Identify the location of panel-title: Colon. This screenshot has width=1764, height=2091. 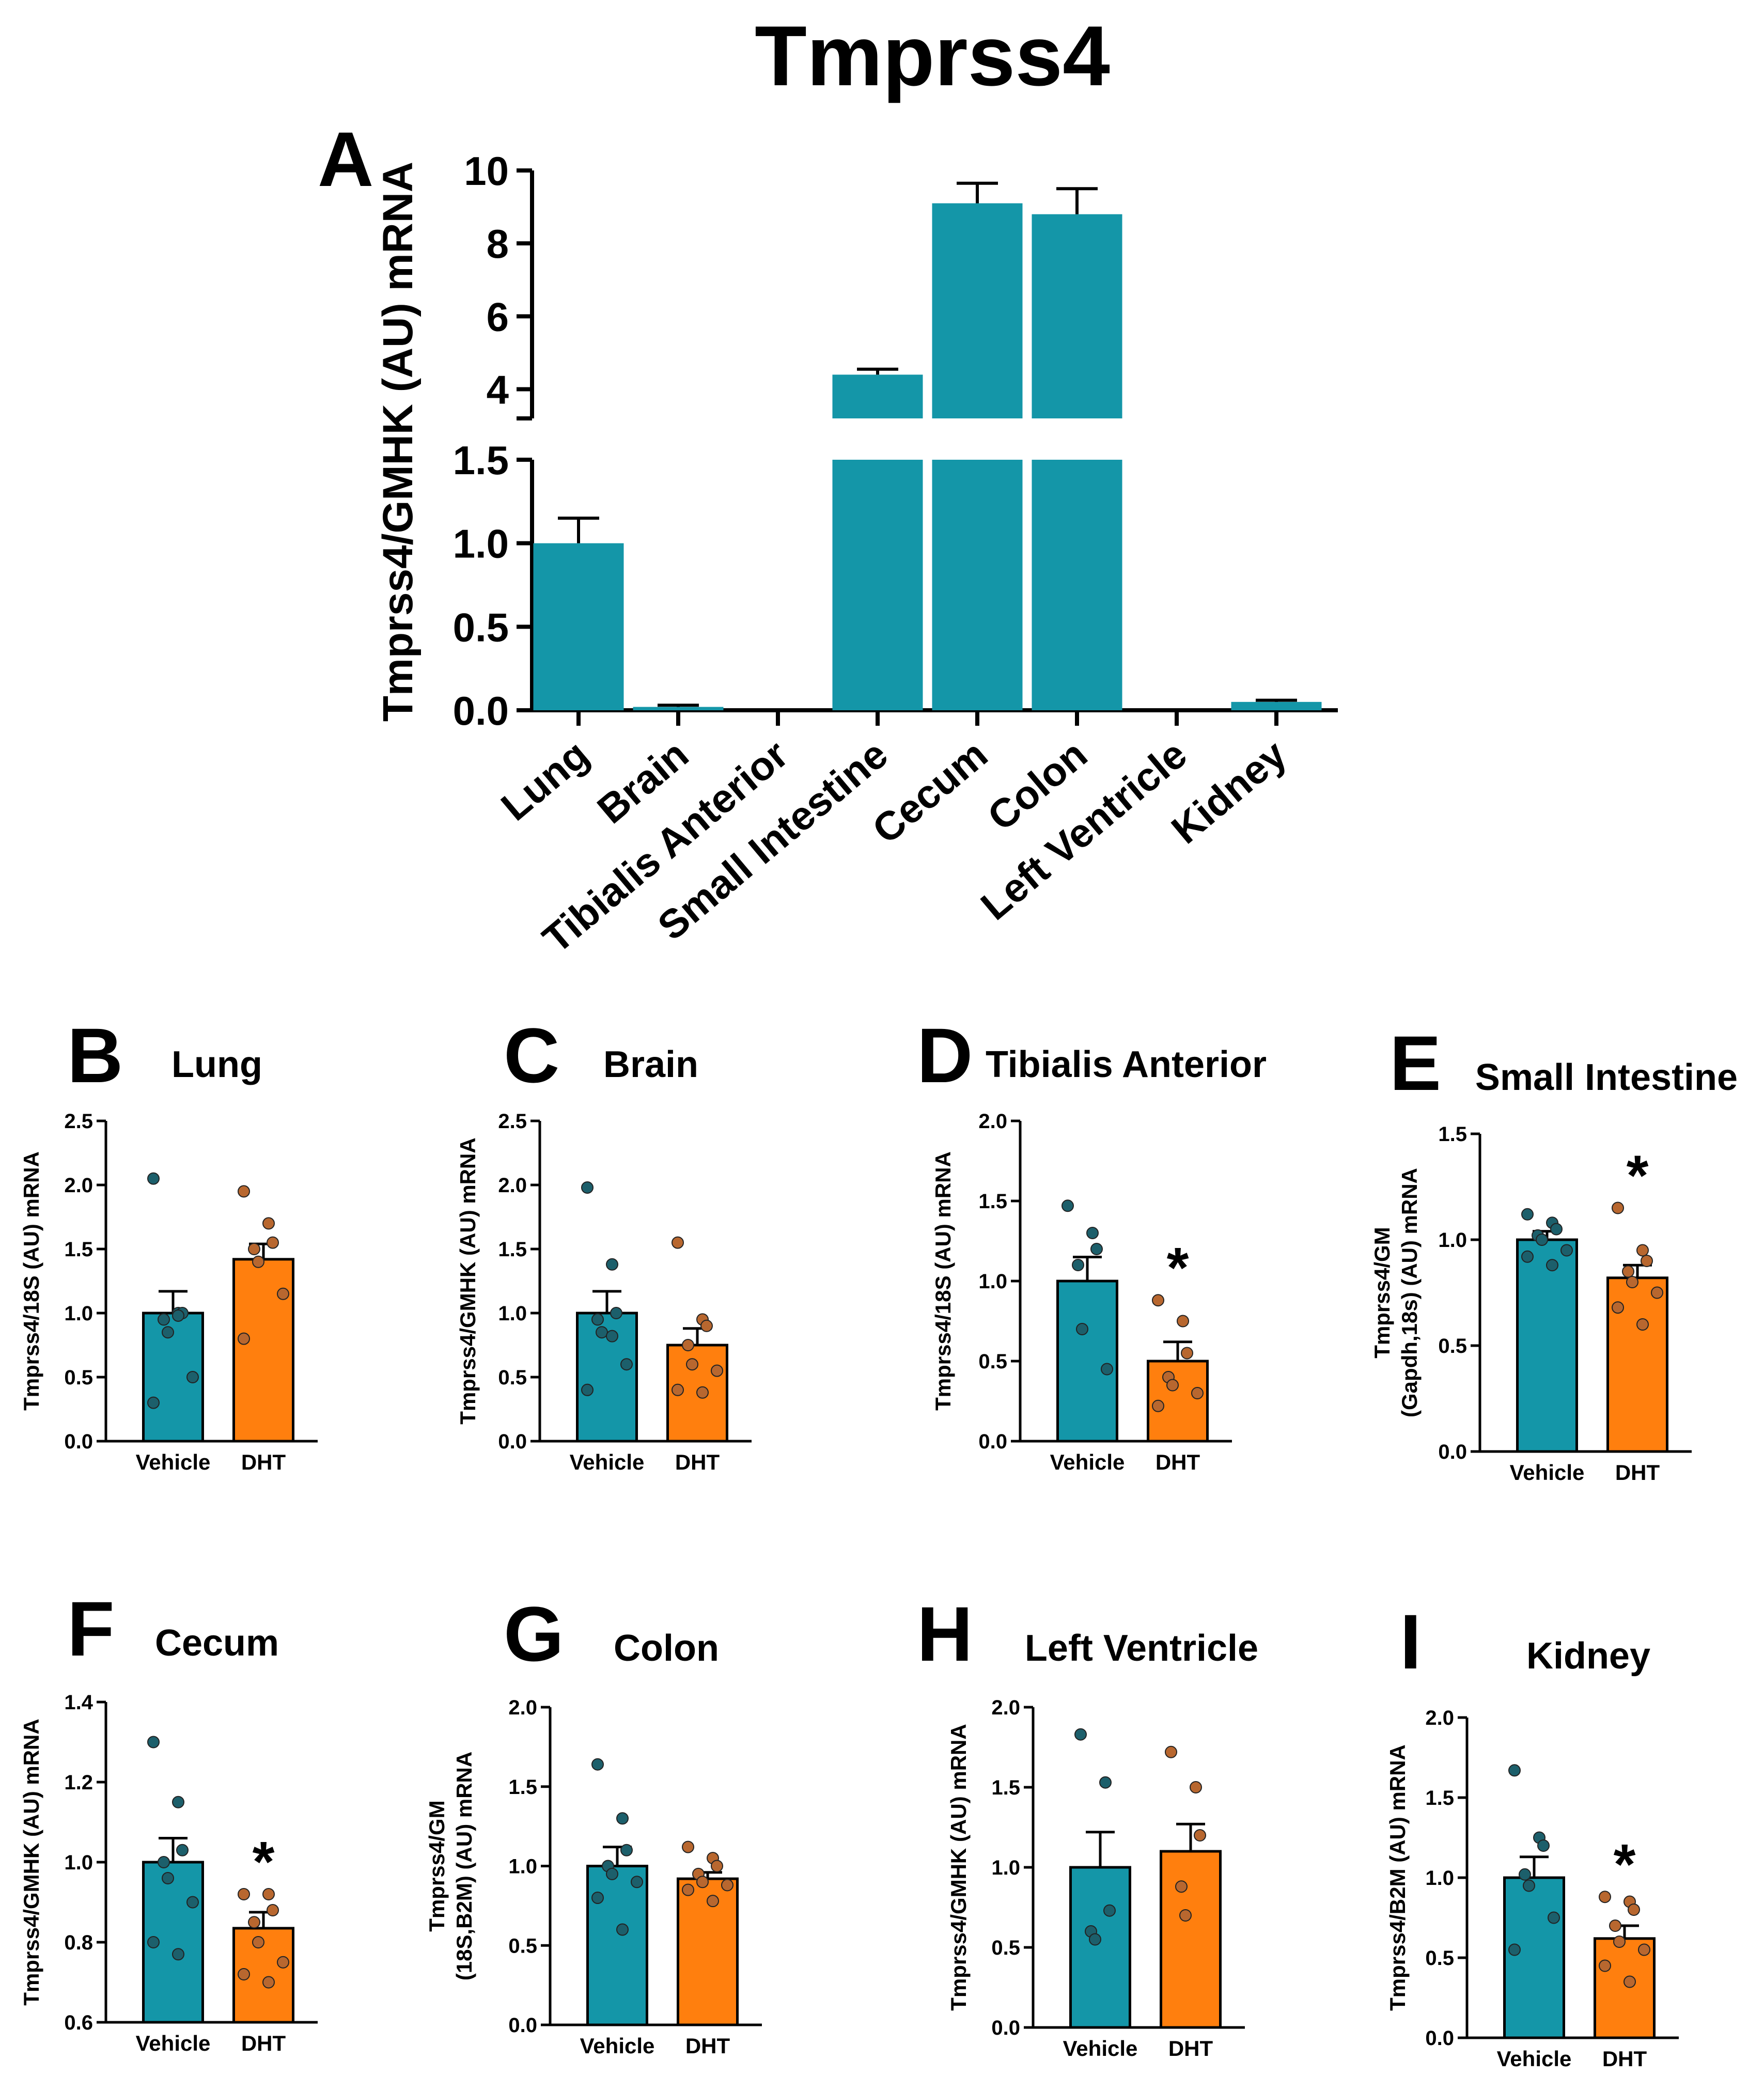
(666, 1648).